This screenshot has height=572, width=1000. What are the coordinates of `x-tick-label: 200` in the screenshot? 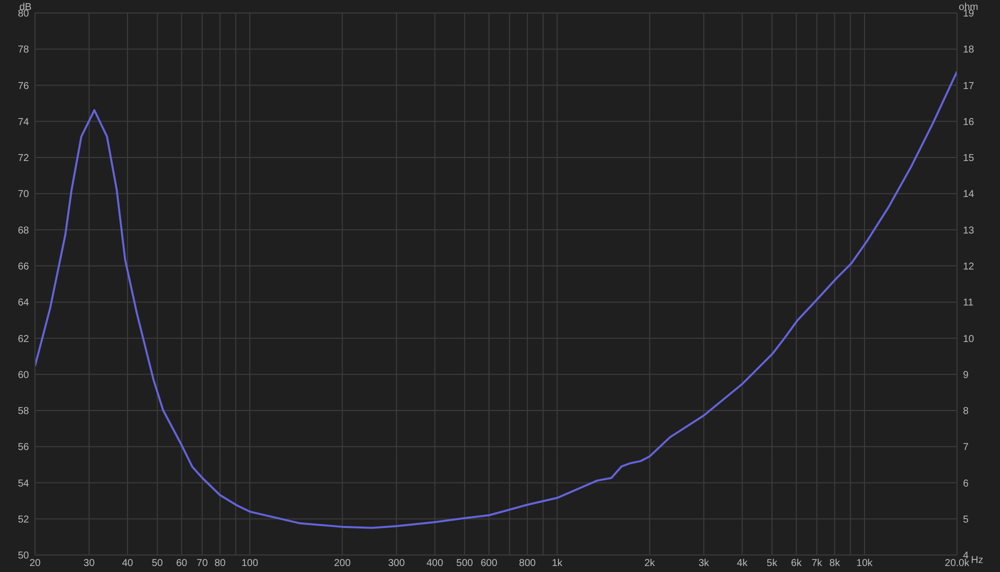 It's located at (343, 564).